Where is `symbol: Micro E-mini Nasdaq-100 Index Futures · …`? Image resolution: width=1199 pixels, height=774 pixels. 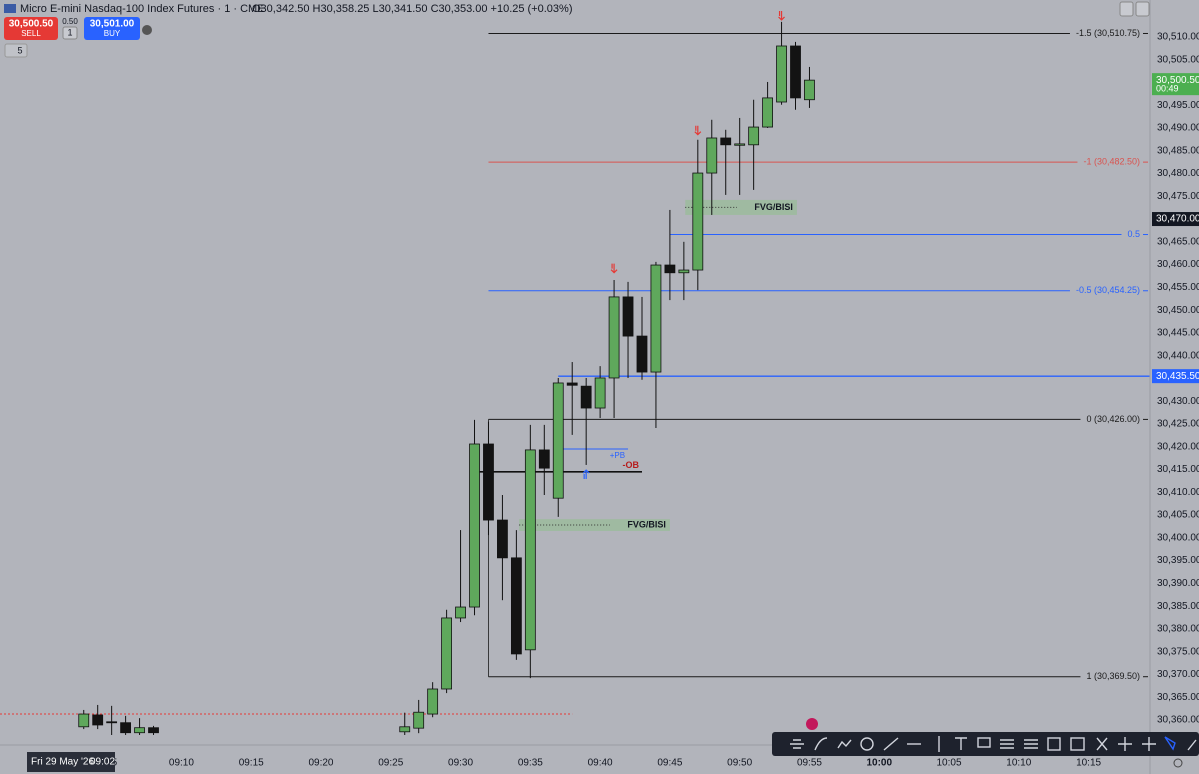 symbol: Micro E-mini Nasdaq-100 Index Futures · … is located at coordinates (142, 9).